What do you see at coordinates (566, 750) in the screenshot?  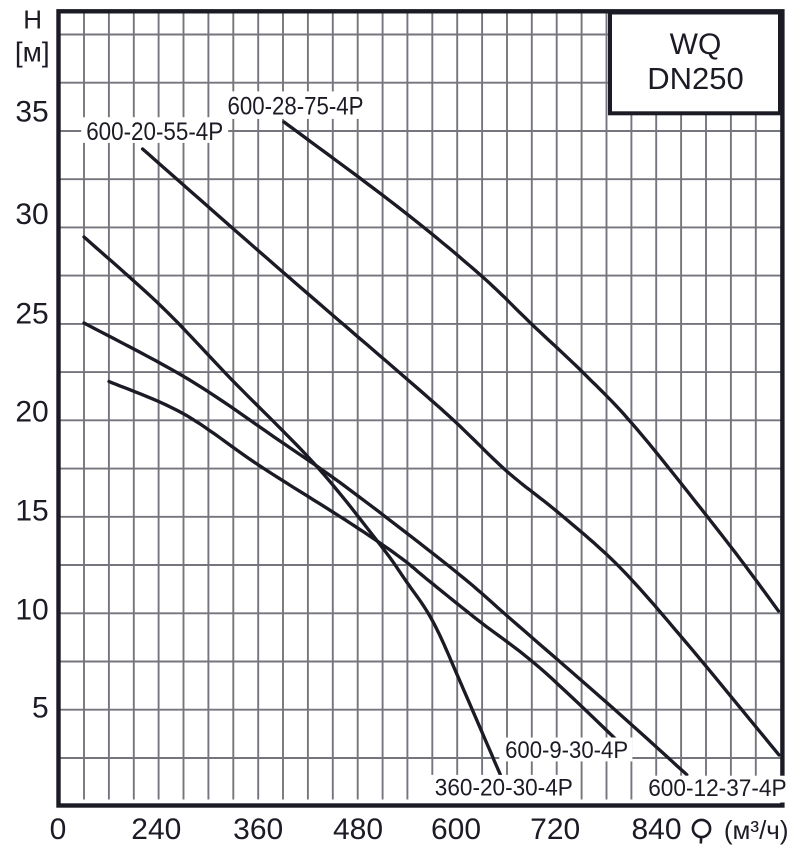 I see `svg-text: 600-9-30-4P` at bounding box center [566, 750].